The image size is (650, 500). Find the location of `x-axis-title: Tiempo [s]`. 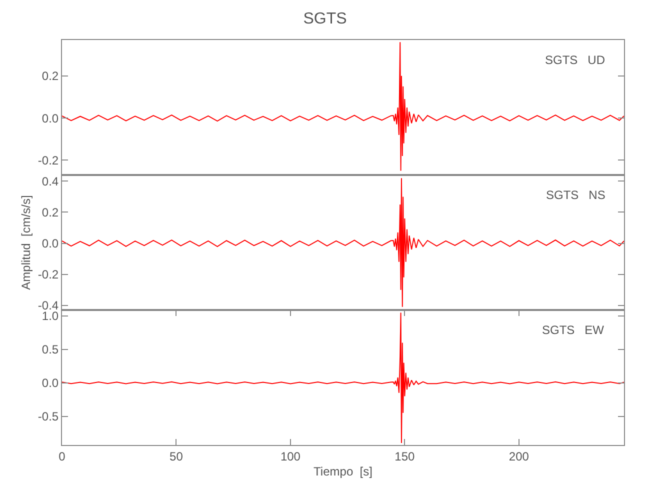

x-axis-title: Tiempo [s] is located at coordinates (343, 471).